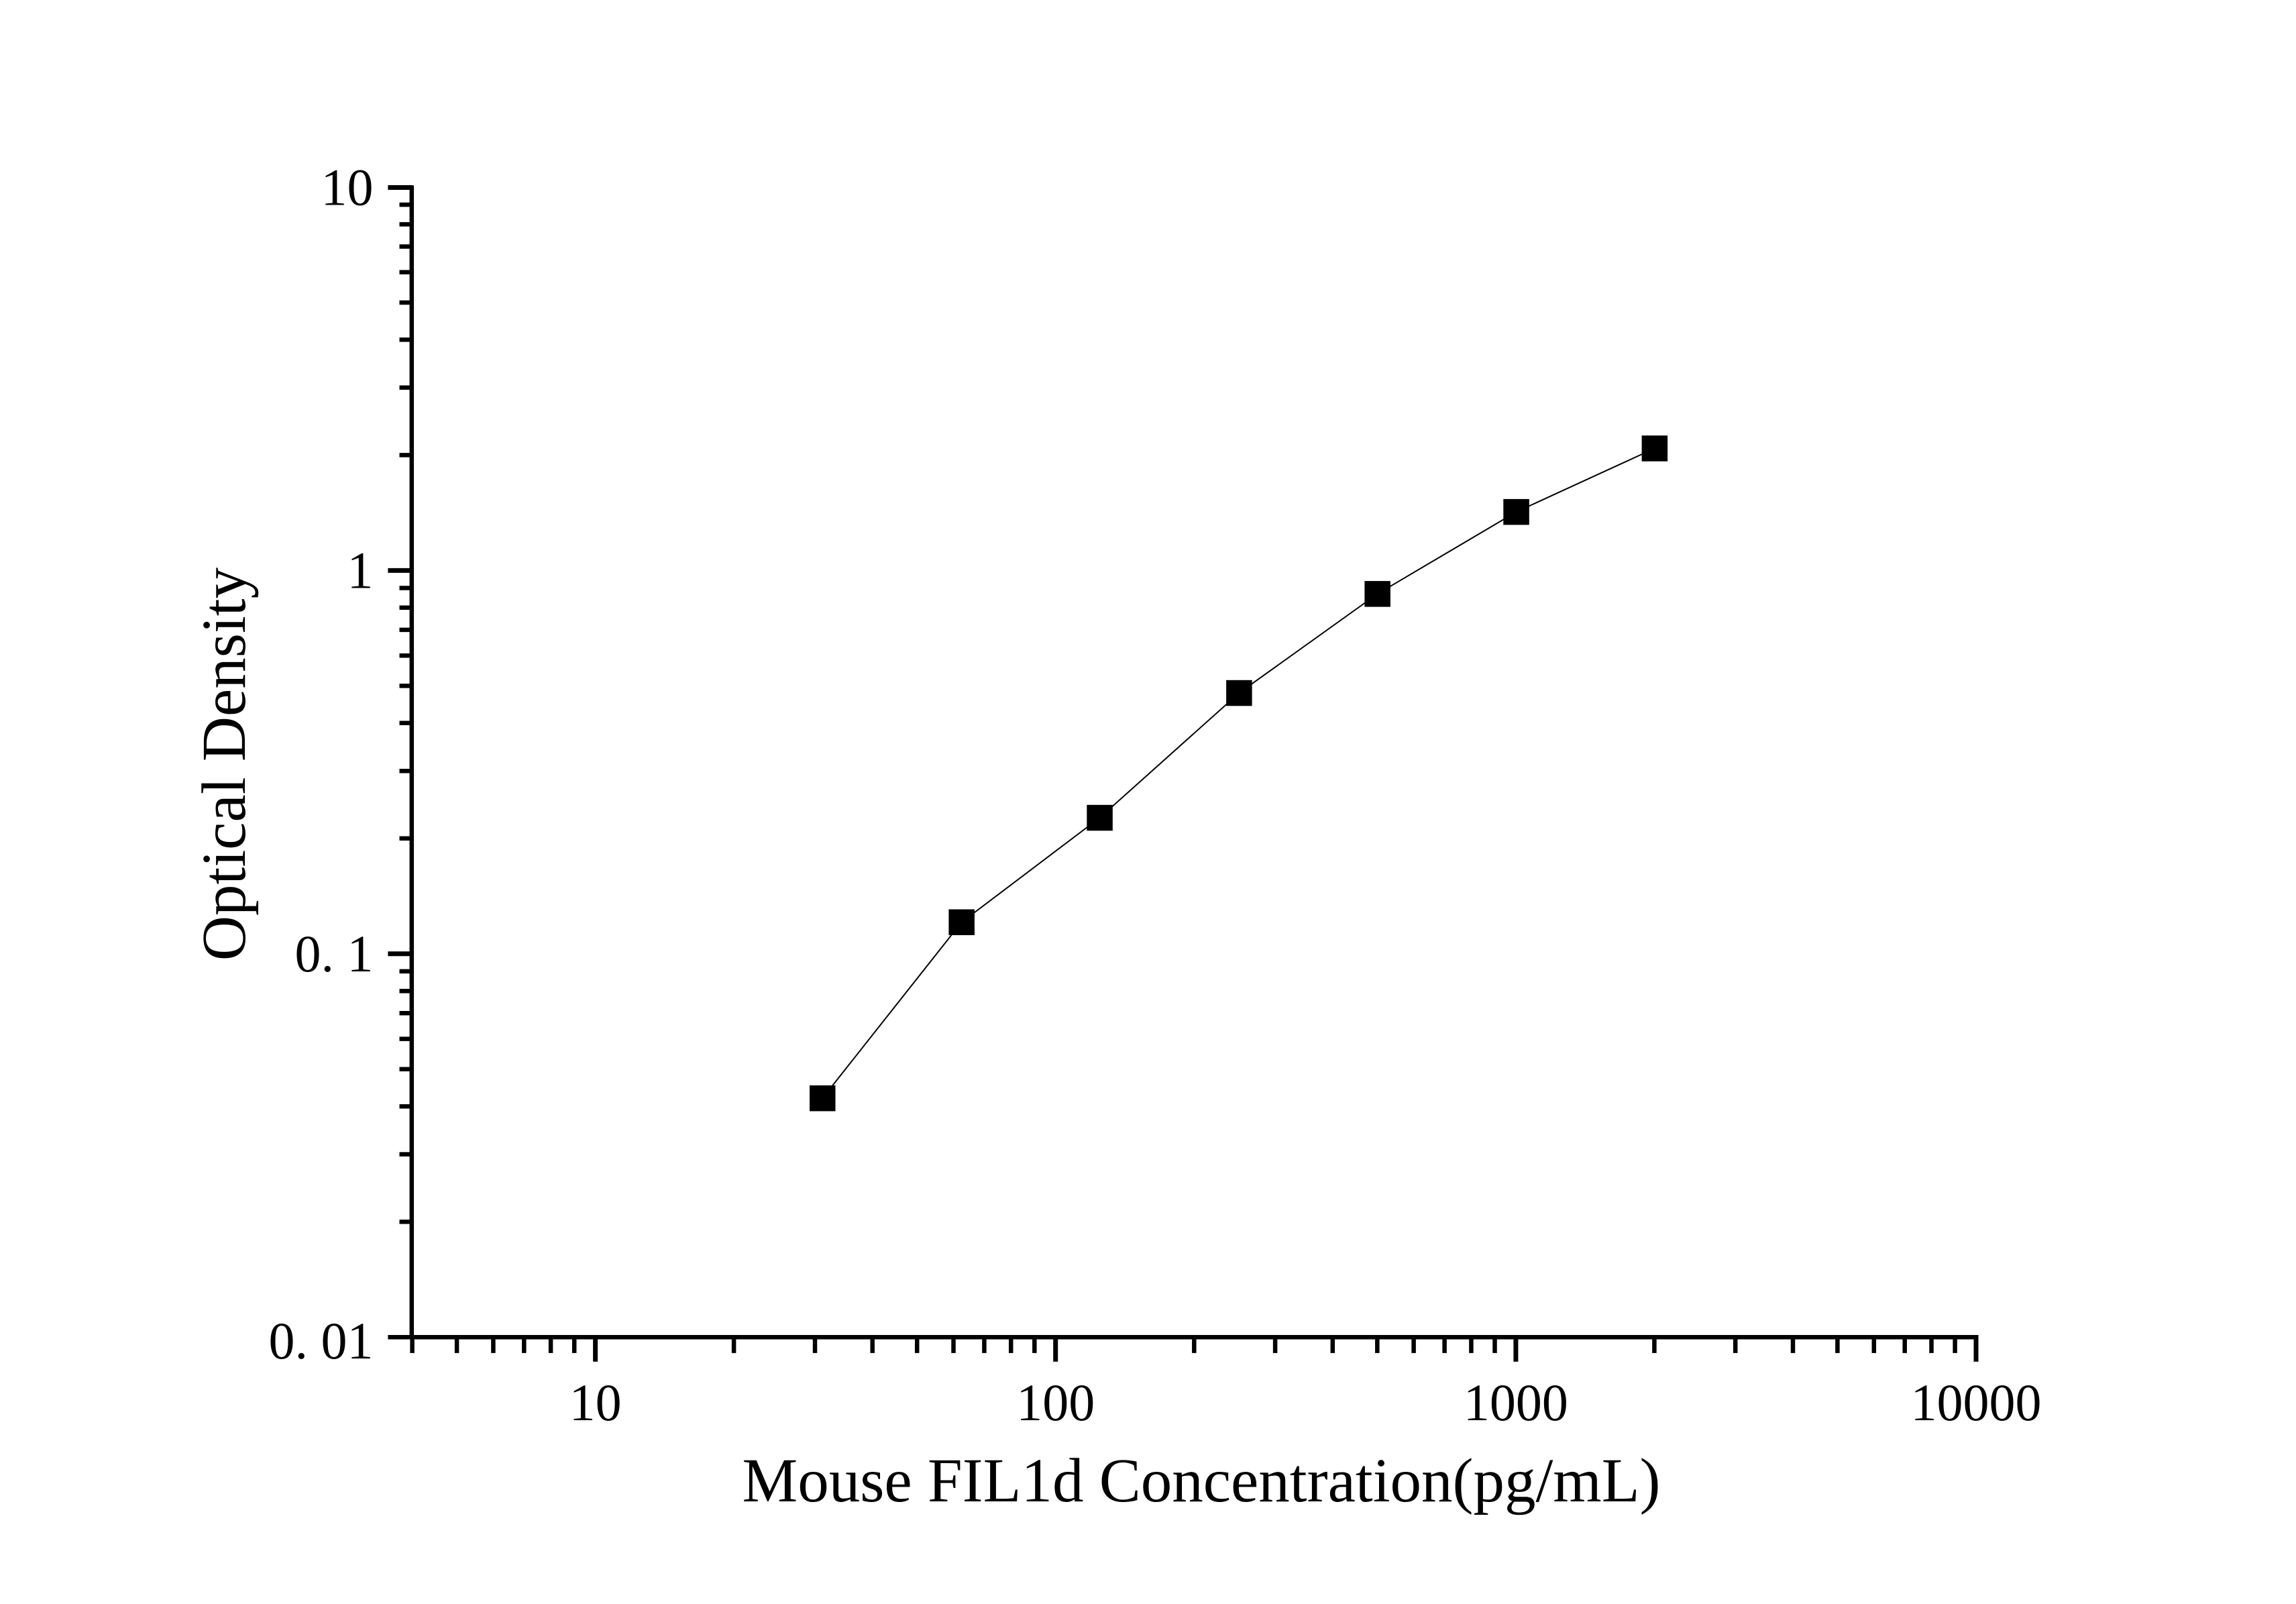 The image size is (2296, 1604). I want to click on svg-text:Mouse FIL1d Concentration(pg/m: Mouse FIL1d Concentration(pg/mL), so click(1202, 1480).